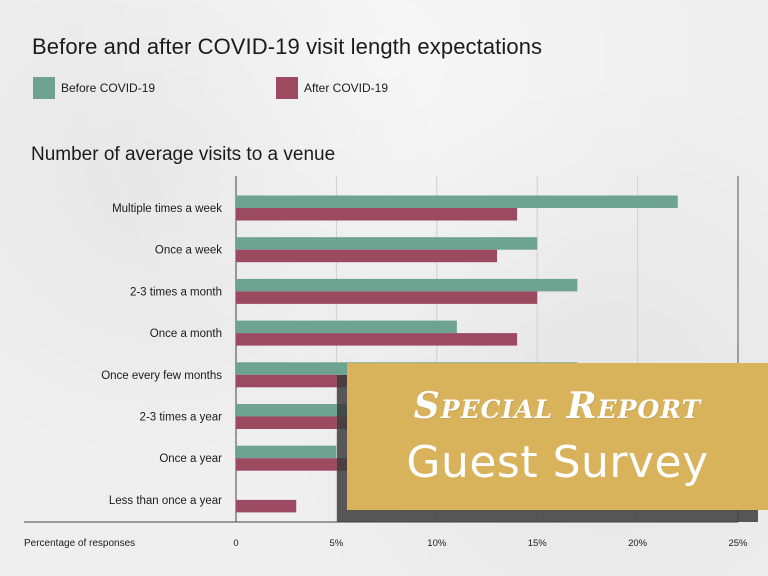  Describe the element at coordinates (538, 543) in the screenshot. I see `x-tick-label: 15%` at that location.